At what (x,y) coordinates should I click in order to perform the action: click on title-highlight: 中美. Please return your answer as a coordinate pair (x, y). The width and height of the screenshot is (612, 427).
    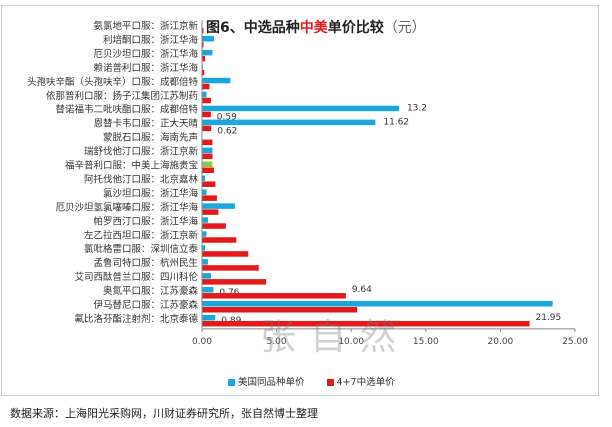
    Looking at the image, I should click on (313, 28).